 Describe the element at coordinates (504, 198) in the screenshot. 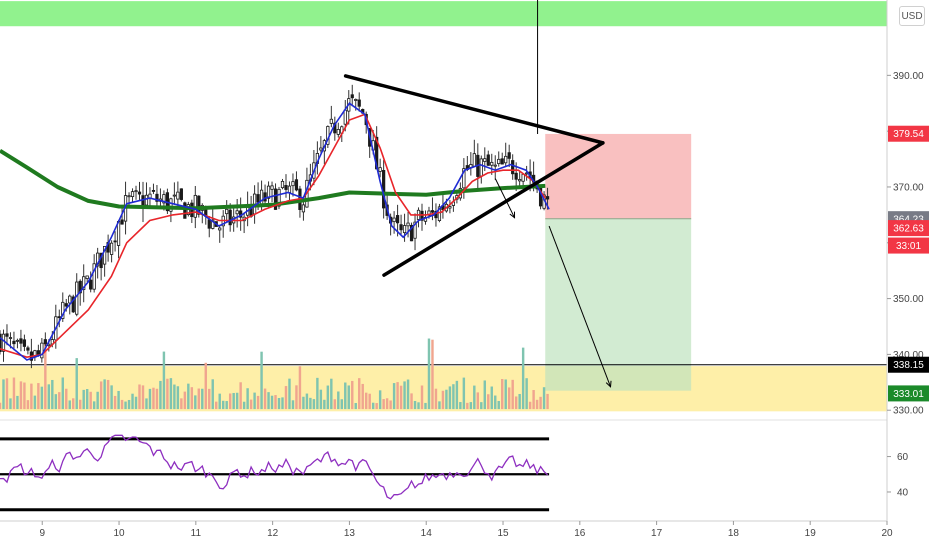

I see `arrow-small` at that location.